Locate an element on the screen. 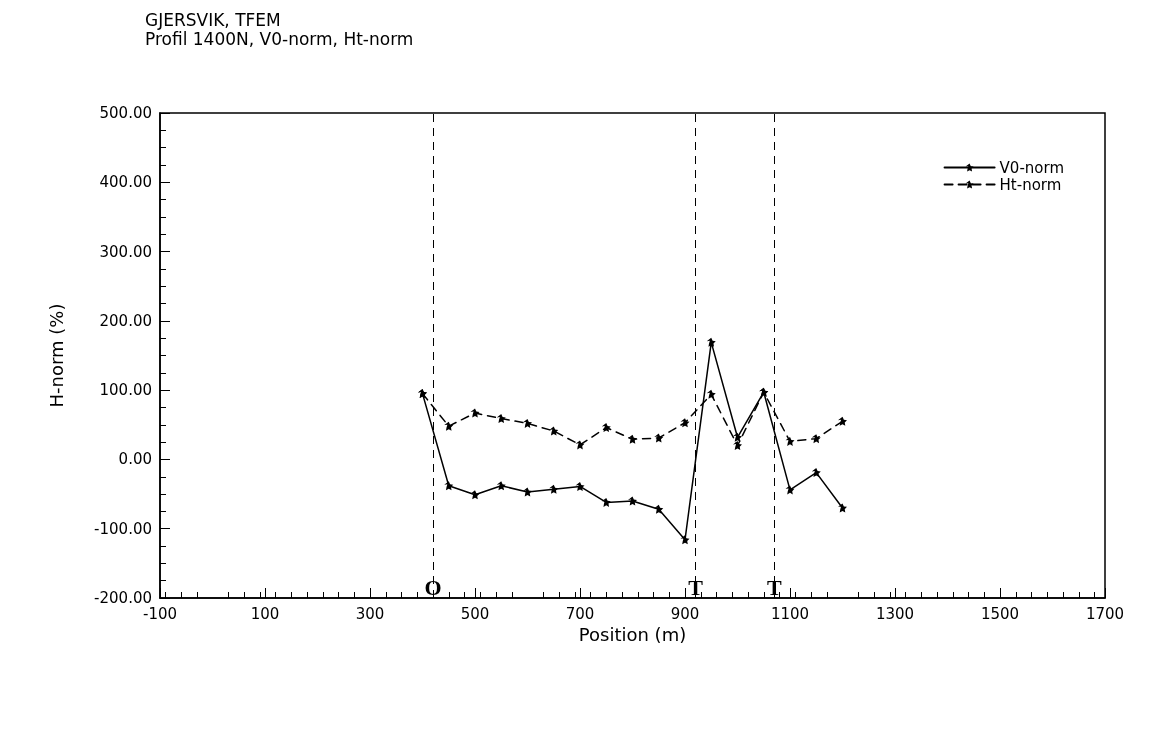 The image size is (1159, 756). y-tick-label: 0.00 is located at coordinates (135, 459).